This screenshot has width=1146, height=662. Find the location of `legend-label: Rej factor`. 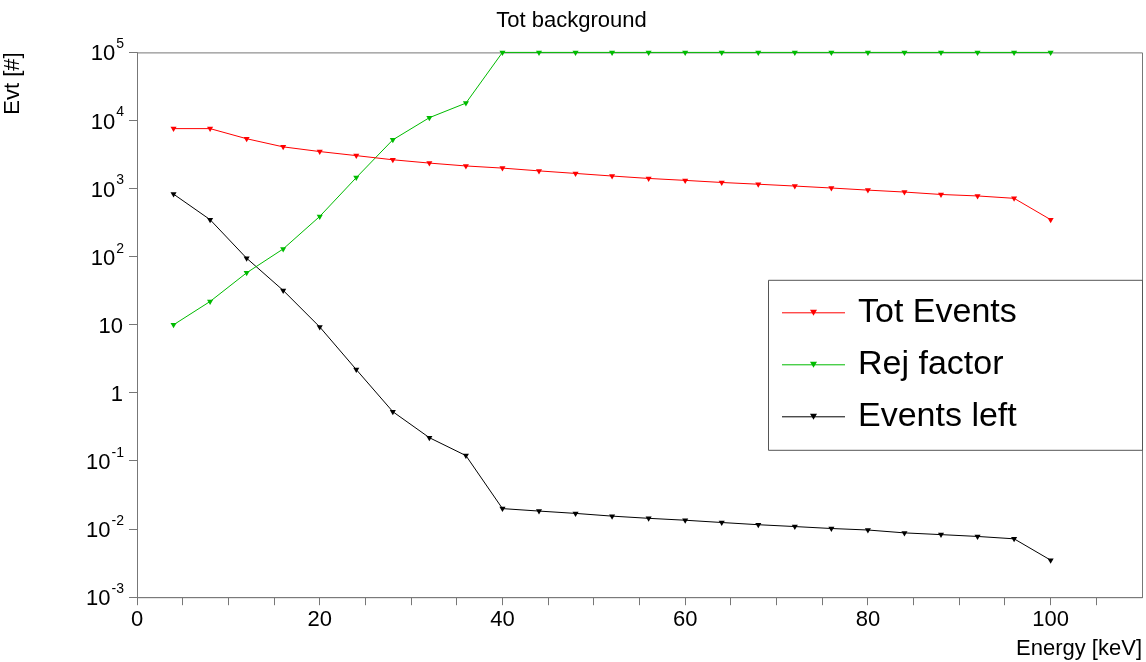

legend-label: Rej factor is located at coordinates (931, 362).